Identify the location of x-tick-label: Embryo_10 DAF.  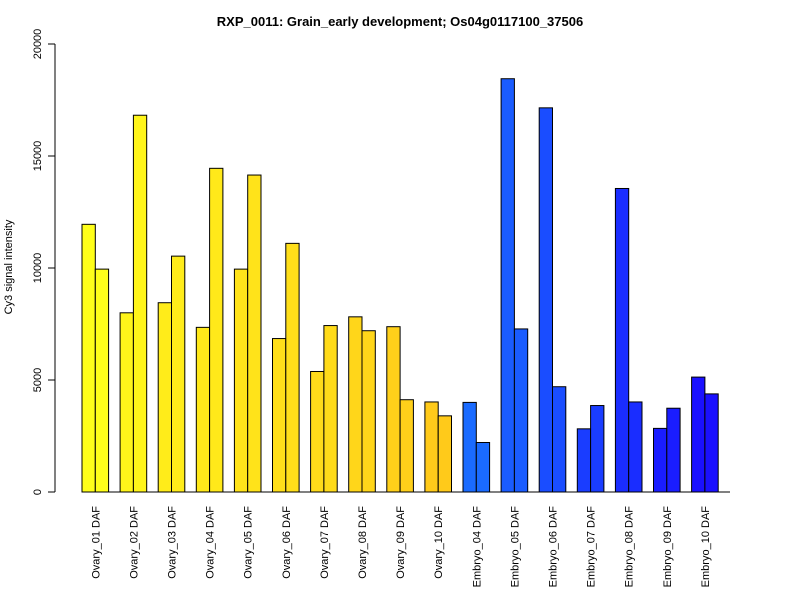
(706, 547).